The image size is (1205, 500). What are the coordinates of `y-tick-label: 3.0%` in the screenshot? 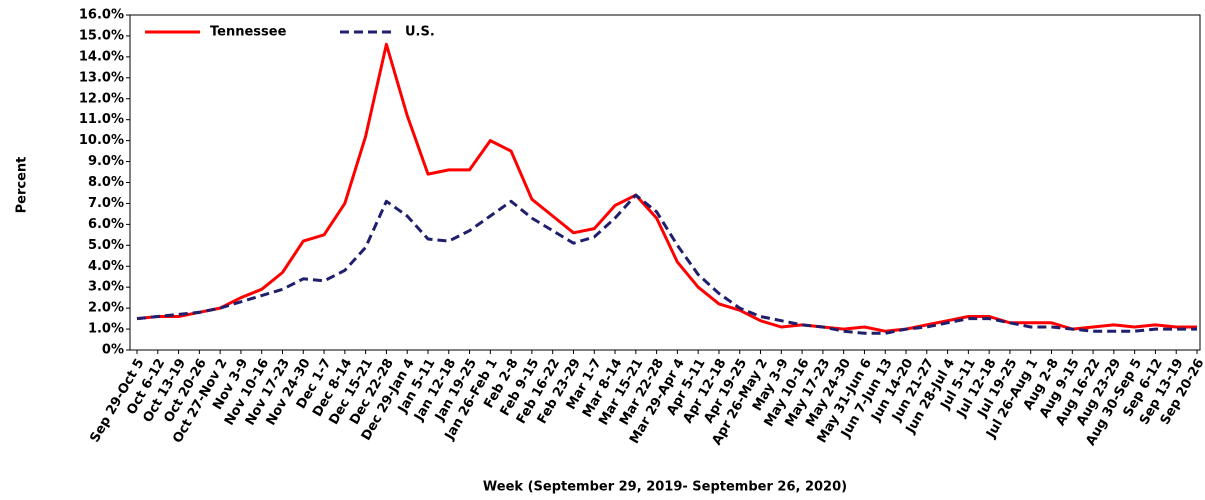 It's located at (106, 287).